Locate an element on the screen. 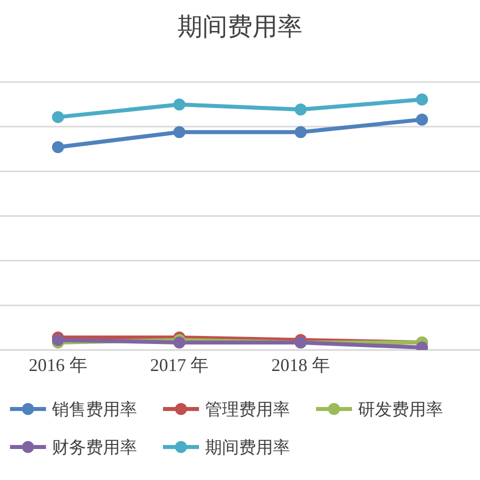  legend-label: 期间费用率 is located at coordinates (247, 447).